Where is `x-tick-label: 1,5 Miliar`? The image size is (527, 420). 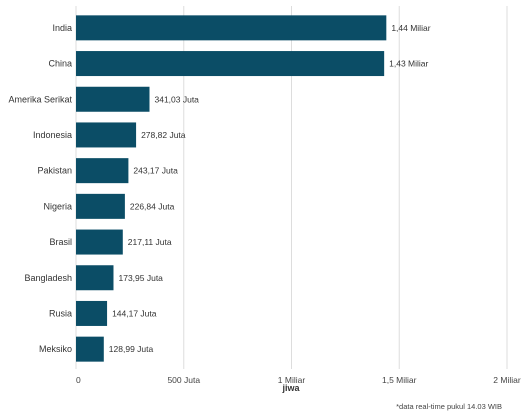 x-tick-label: 1,5 Miliar is located at coordinates (399, 380).